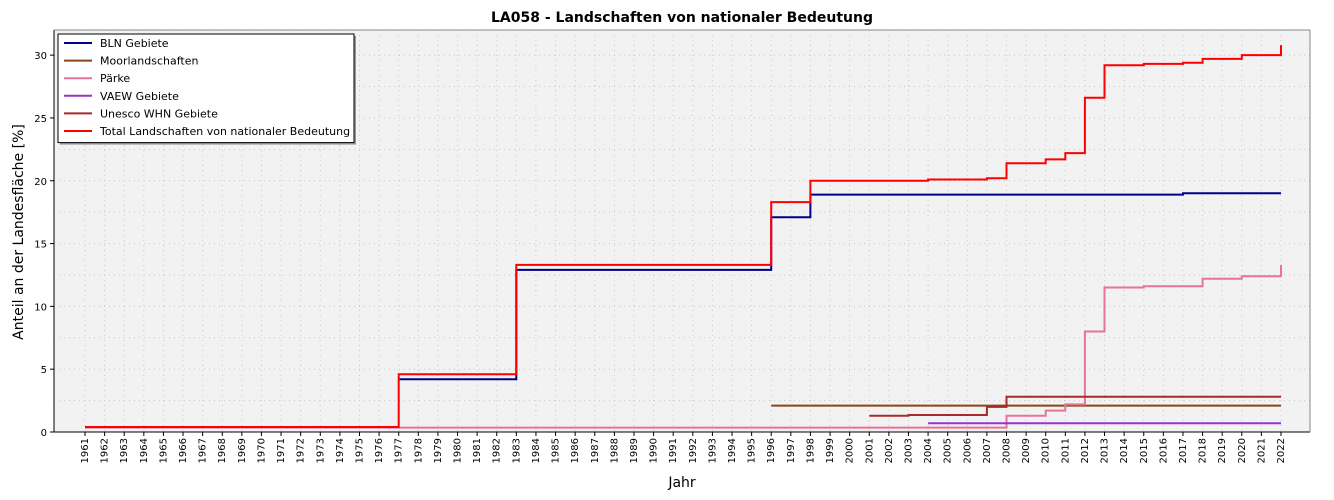 The image size is (1334, 500). What do you see at coordinates (575, 450) in the screenshot?
I see `x-tick-label: 1986` at bounding box center [575, 450].